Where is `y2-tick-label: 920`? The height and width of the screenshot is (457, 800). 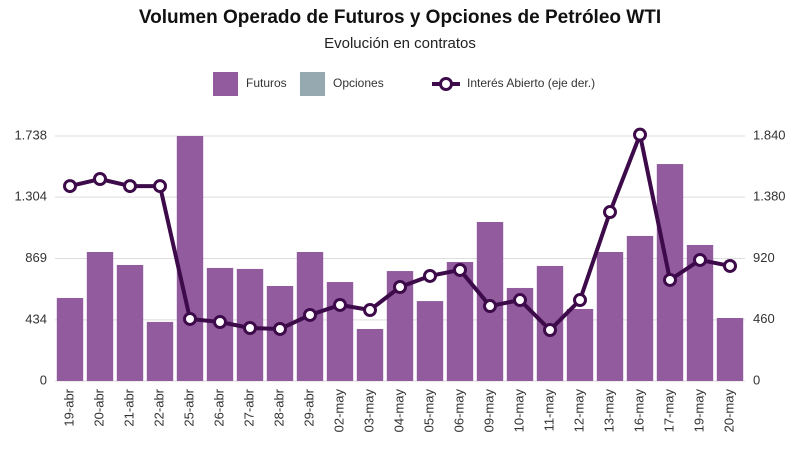
y2-tick-label: 920 is located at coordinates (764, 257).